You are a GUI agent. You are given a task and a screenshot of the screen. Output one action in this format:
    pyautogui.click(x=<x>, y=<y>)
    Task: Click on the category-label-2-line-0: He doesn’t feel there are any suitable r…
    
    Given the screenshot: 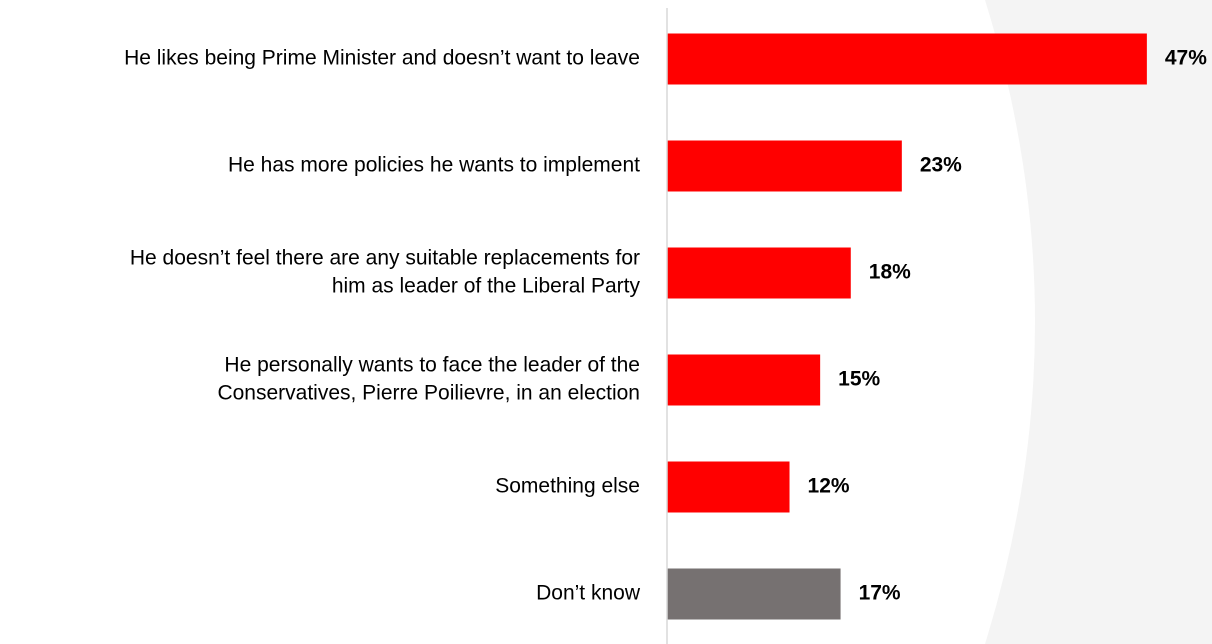 What is the action you would take?
    pyautogui.click(x=385, y=258)
    